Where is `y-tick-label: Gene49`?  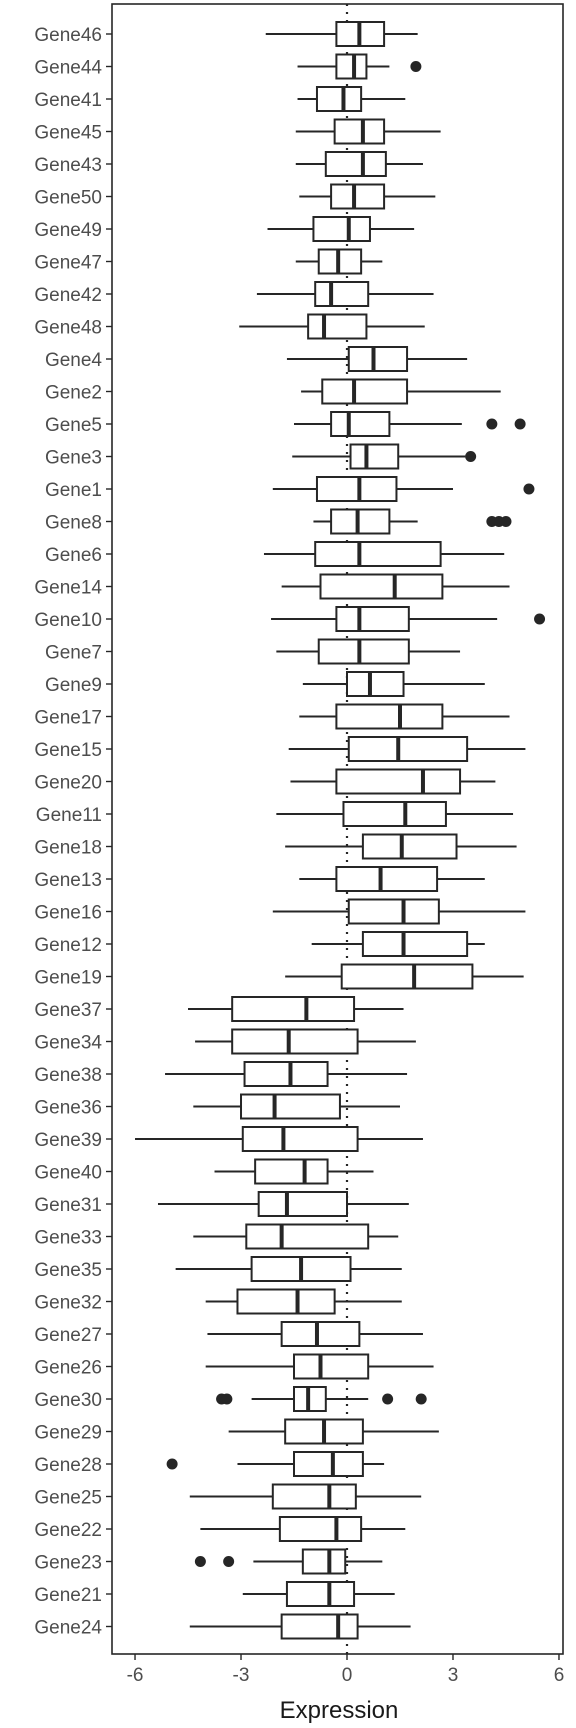 y-tick-label: Gene49 is located at coordinates (68, 230).